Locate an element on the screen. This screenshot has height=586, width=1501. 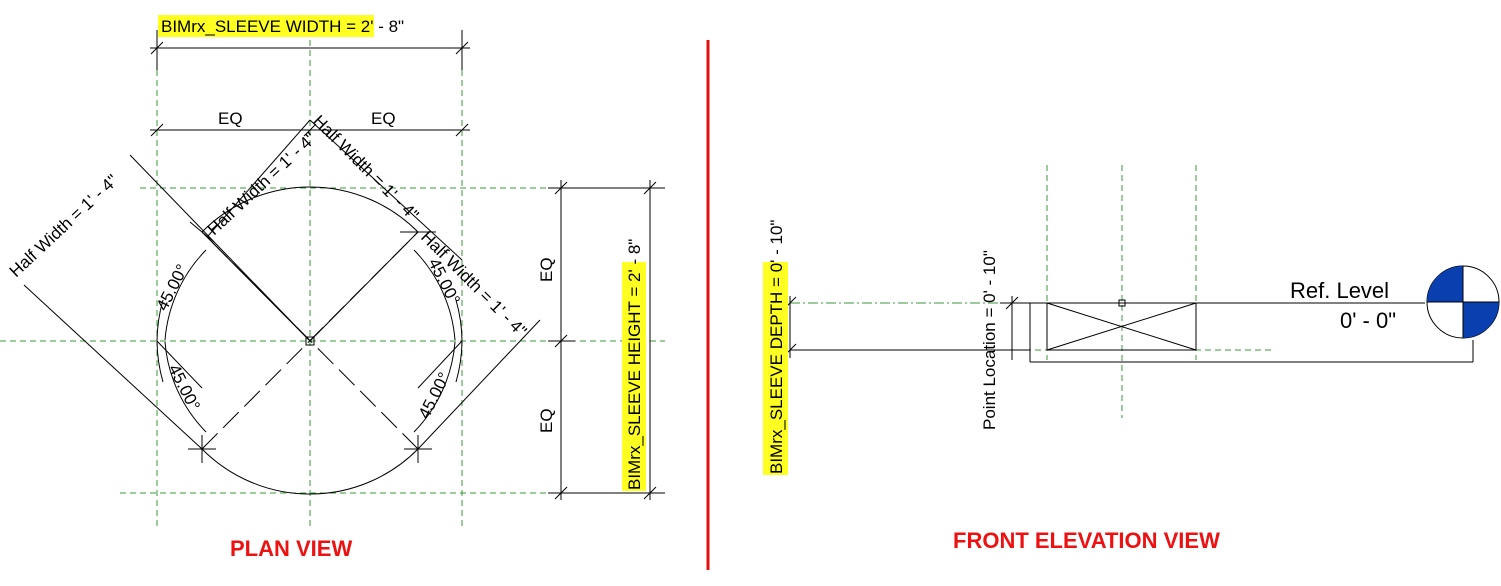
eq-label-upper: EQ is located at coordinates (546, 269).